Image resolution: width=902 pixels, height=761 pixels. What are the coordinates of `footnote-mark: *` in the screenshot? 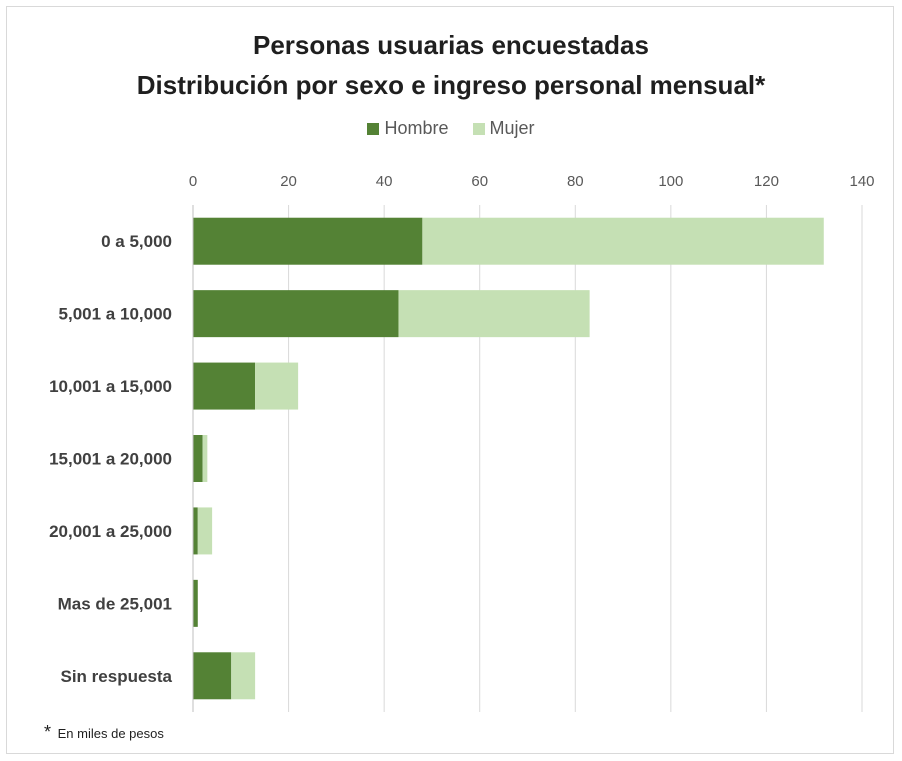 It's located at (48, 732).